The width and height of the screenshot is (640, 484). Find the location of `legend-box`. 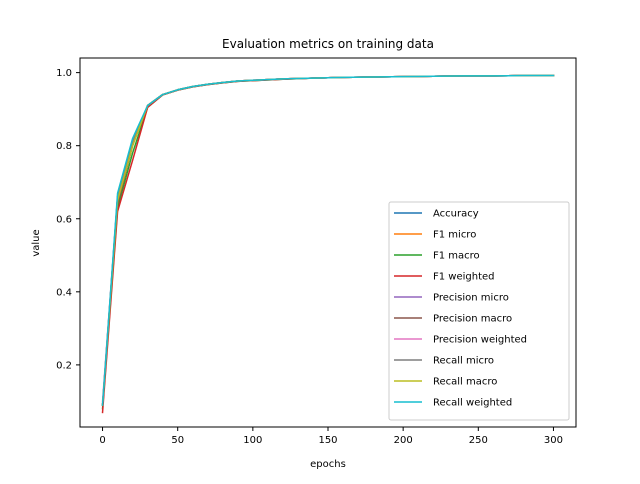

legend-box is located at coordinates (479, 311).